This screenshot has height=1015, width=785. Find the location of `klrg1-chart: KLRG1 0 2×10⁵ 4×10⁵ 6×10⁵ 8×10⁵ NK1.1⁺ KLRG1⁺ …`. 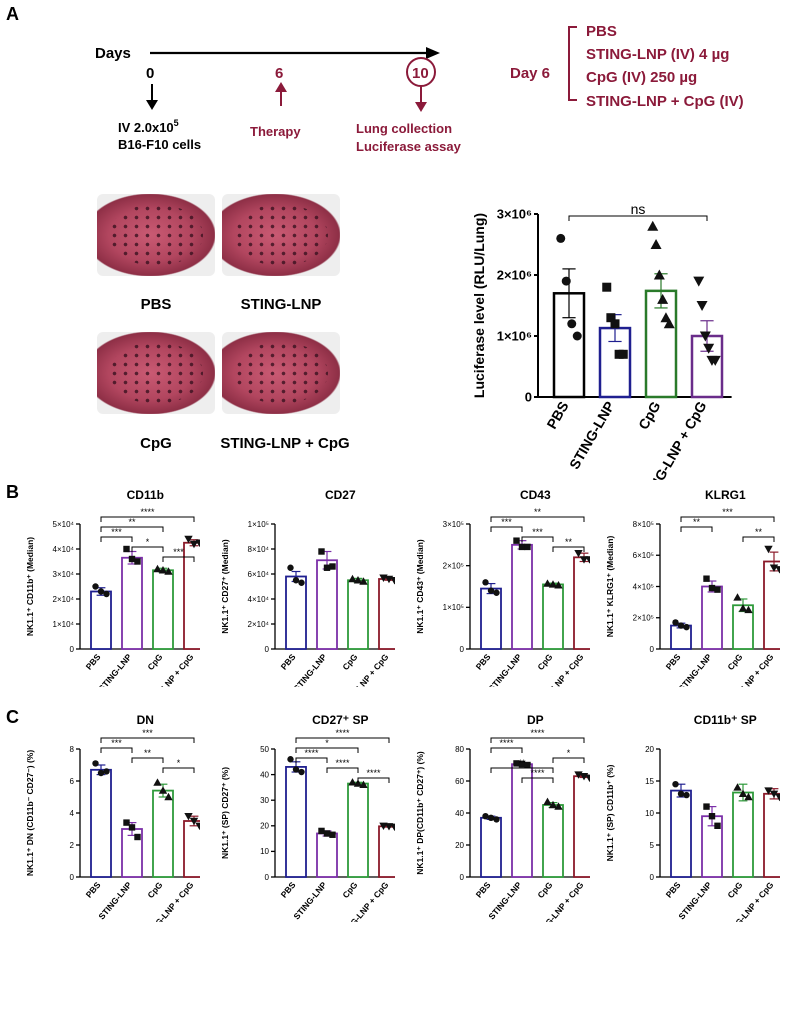

klrg1-chart: KLRG1 0 2×10⁵ 4×10⁵ 6×10⁵ 8×10⁵ NK1.1⁺ KLRG1⁺ … is located at coordinates (692, 587).